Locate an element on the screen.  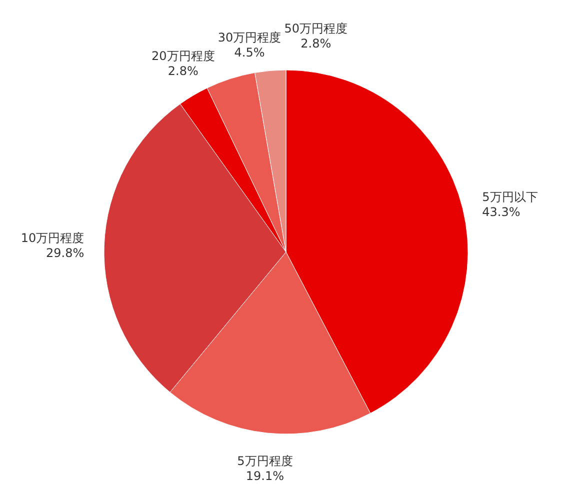
data-label: 29.8% is located at coordinates (65, 253).